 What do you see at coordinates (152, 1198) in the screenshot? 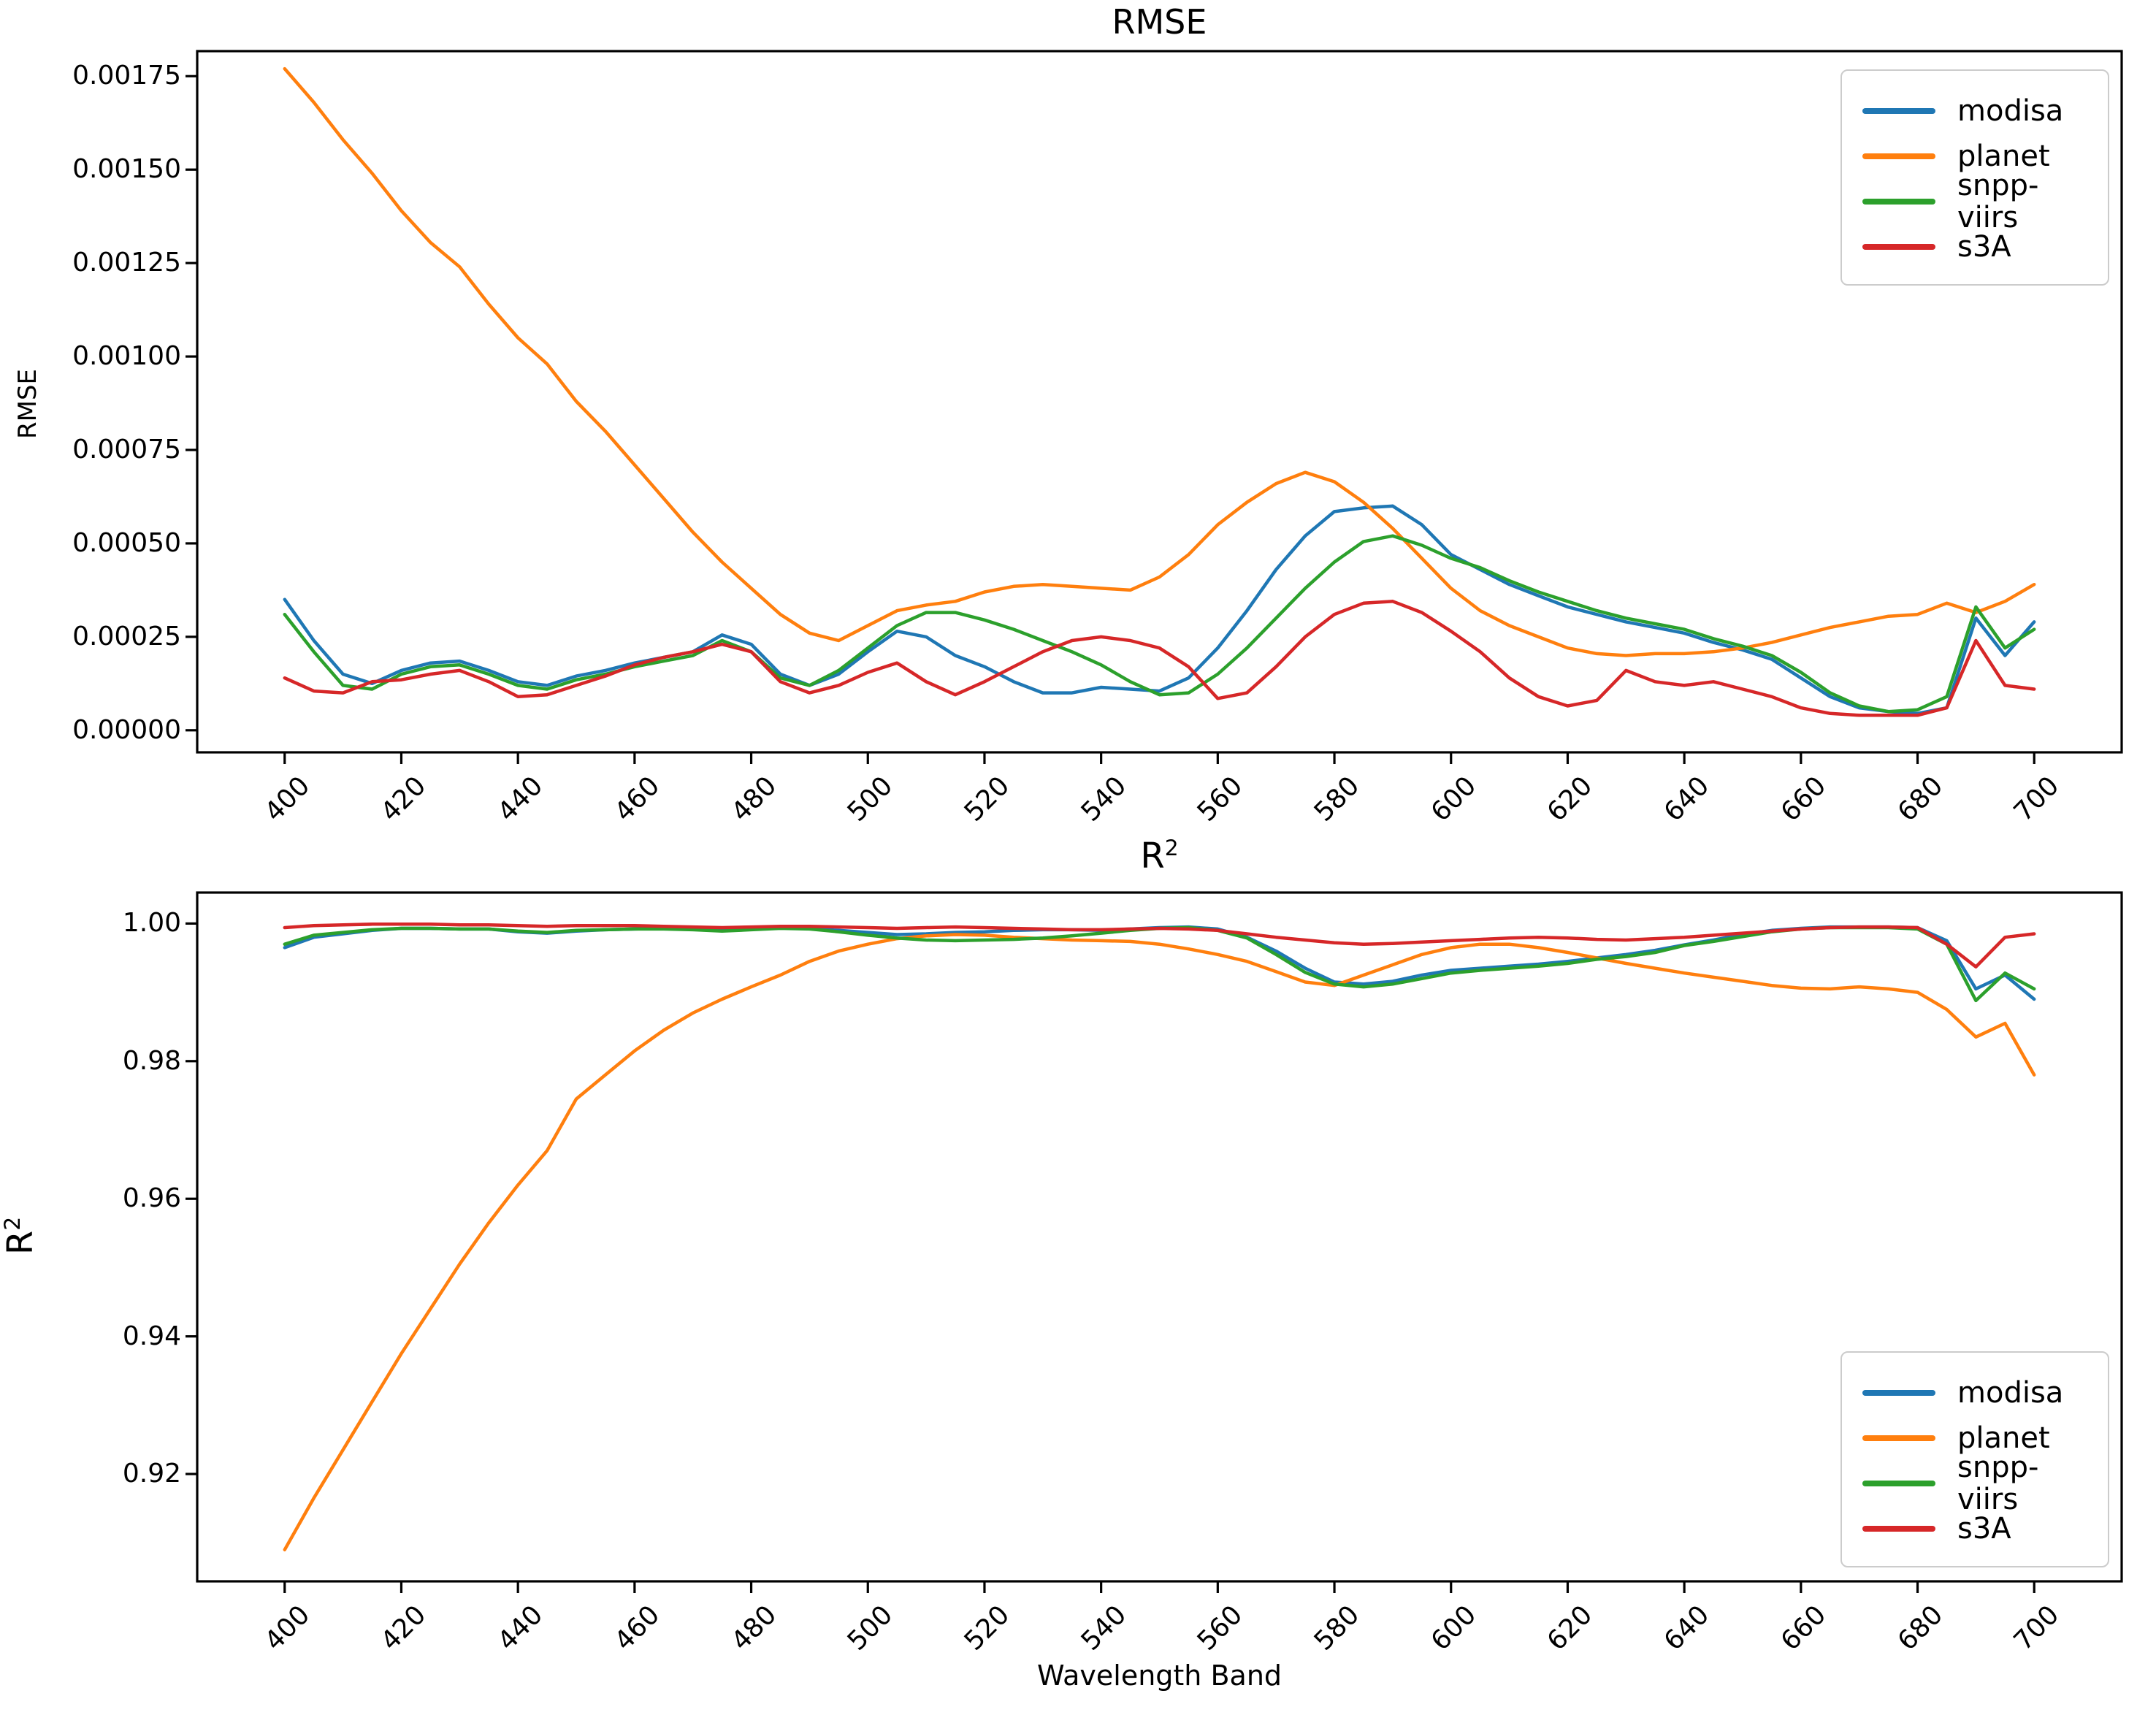
I see `y-tick-label: 0.96` at bounding box center [152, 1198].